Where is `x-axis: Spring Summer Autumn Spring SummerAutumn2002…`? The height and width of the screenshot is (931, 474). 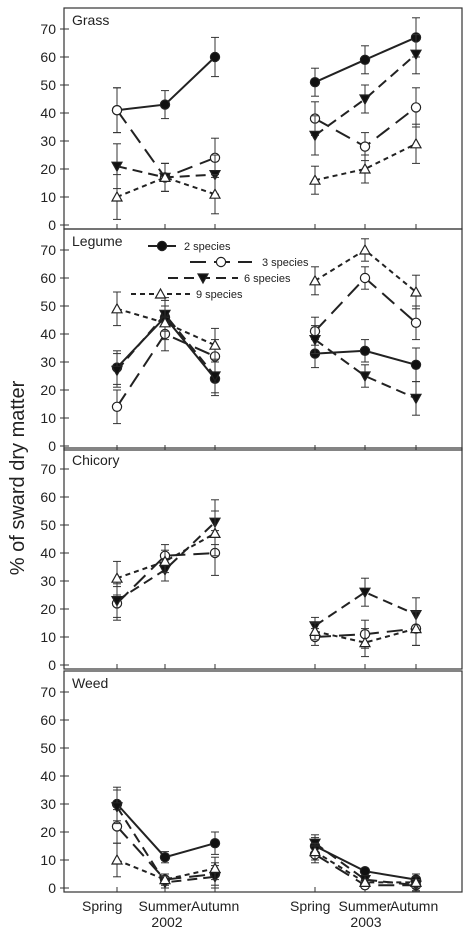
x-axis: Spring Summer Autumn Spring SummerAutumn2002… is located at coordinates (260, 914).